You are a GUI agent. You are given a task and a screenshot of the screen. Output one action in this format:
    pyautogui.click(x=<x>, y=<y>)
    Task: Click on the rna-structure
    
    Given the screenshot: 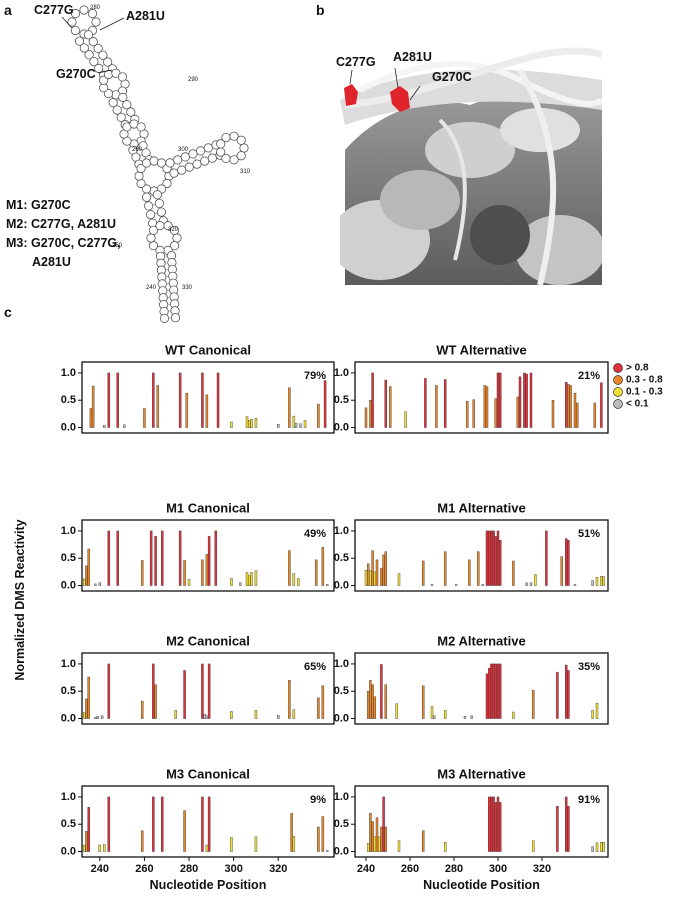 What is the action you would take?
    pyautogui.click(x=158, y=164)
    